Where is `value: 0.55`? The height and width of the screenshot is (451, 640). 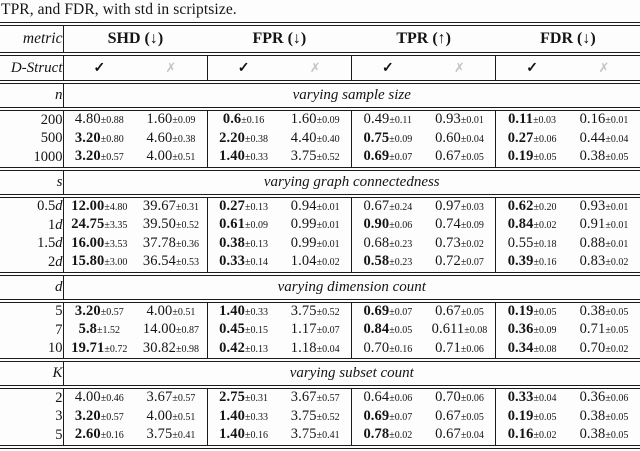 value: 0.55 is located at coordinates (520, 242).